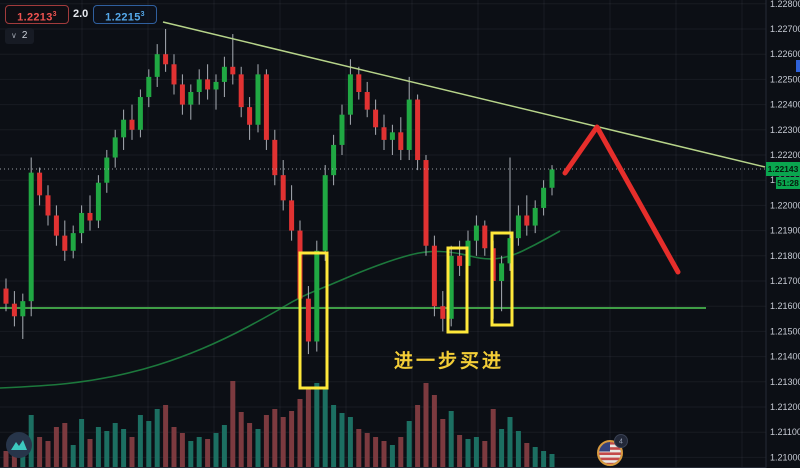 The width and height of the screenshot is (800, 468). Describe the element at coordinates (785, 4) in the screenshot. I see `axis-label: 1.22800` at that location.